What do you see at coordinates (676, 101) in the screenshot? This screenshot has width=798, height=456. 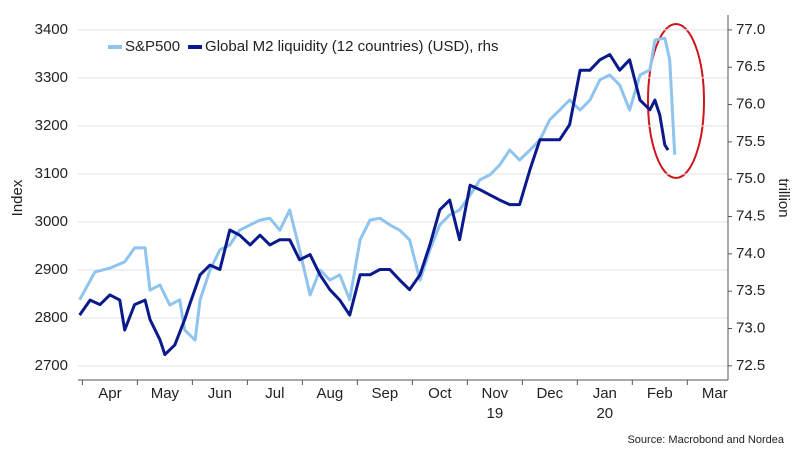 I see `highlight-ellipse` at bounding box center [676, 101].